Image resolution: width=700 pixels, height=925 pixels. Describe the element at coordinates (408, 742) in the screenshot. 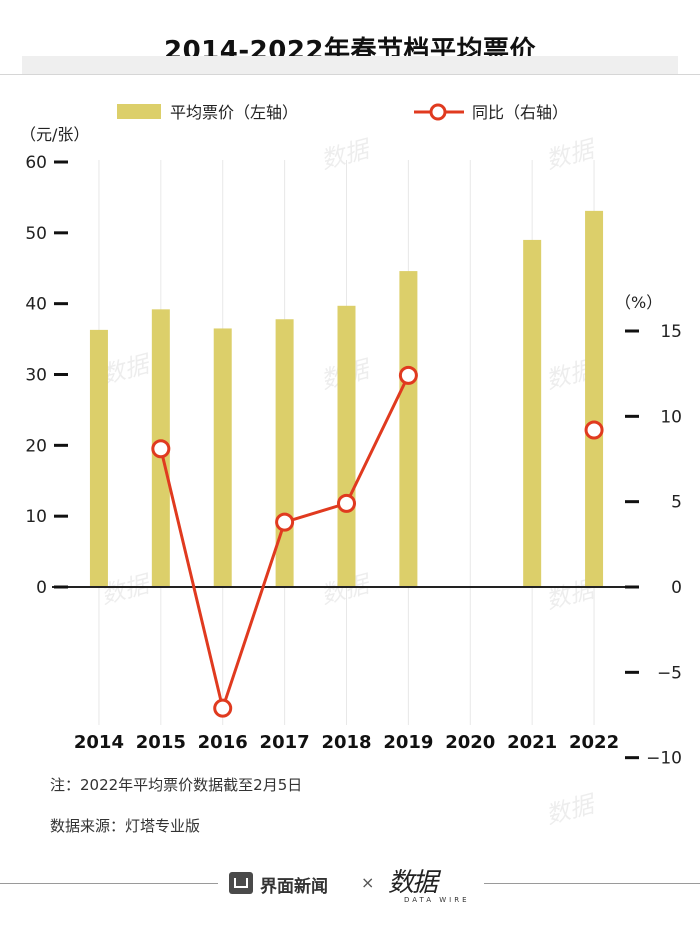

I see `category-label: 2019` at that location.